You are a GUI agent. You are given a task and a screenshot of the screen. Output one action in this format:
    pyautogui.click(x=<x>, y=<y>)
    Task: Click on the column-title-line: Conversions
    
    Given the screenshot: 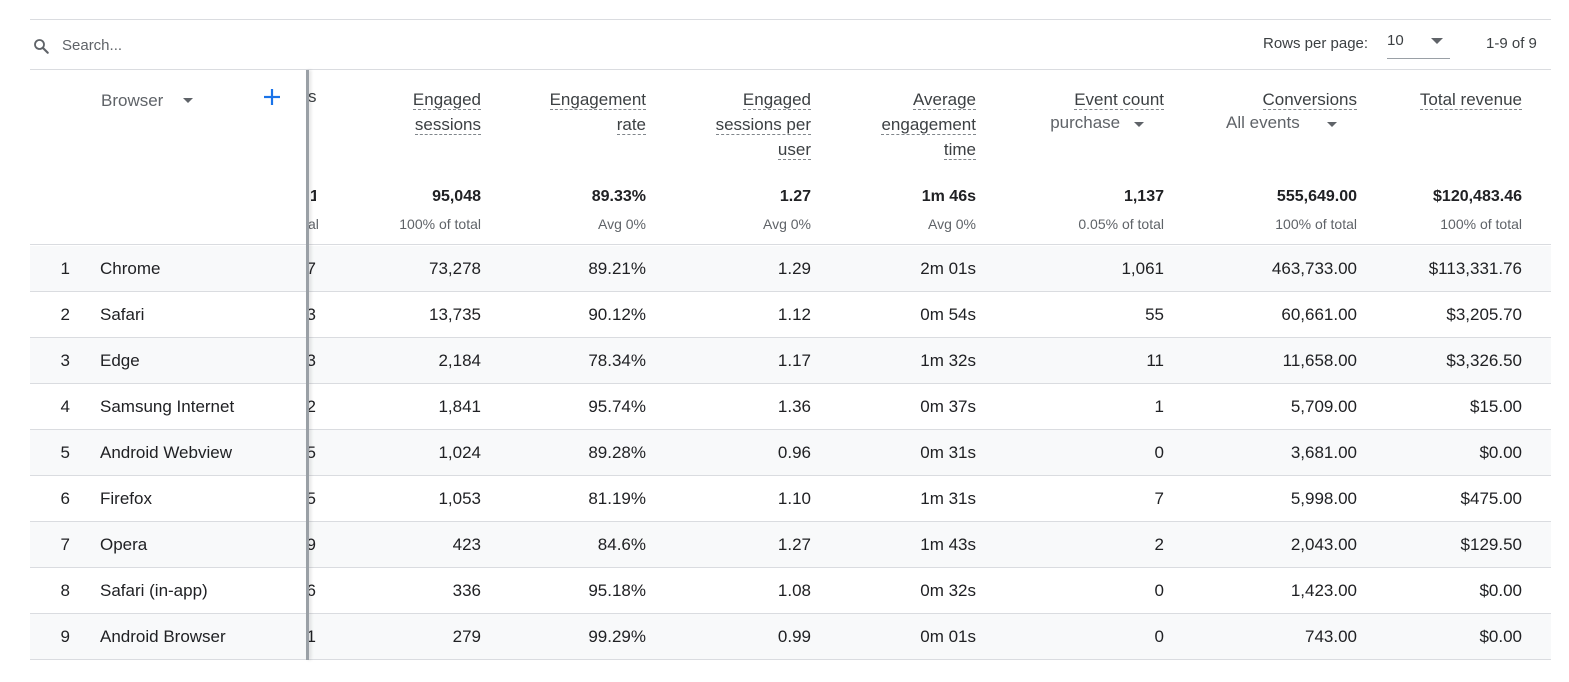 What is the action you would take?
    pyautogui.click(x=1309, y=100)
    